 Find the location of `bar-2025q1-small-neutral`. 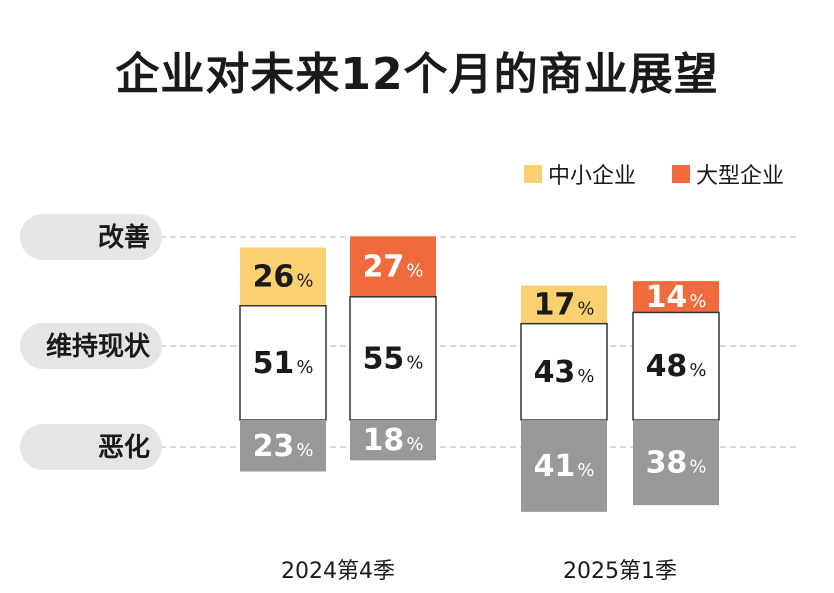

bar-2025q1-small-neutral is located at coordinates (564, 371).